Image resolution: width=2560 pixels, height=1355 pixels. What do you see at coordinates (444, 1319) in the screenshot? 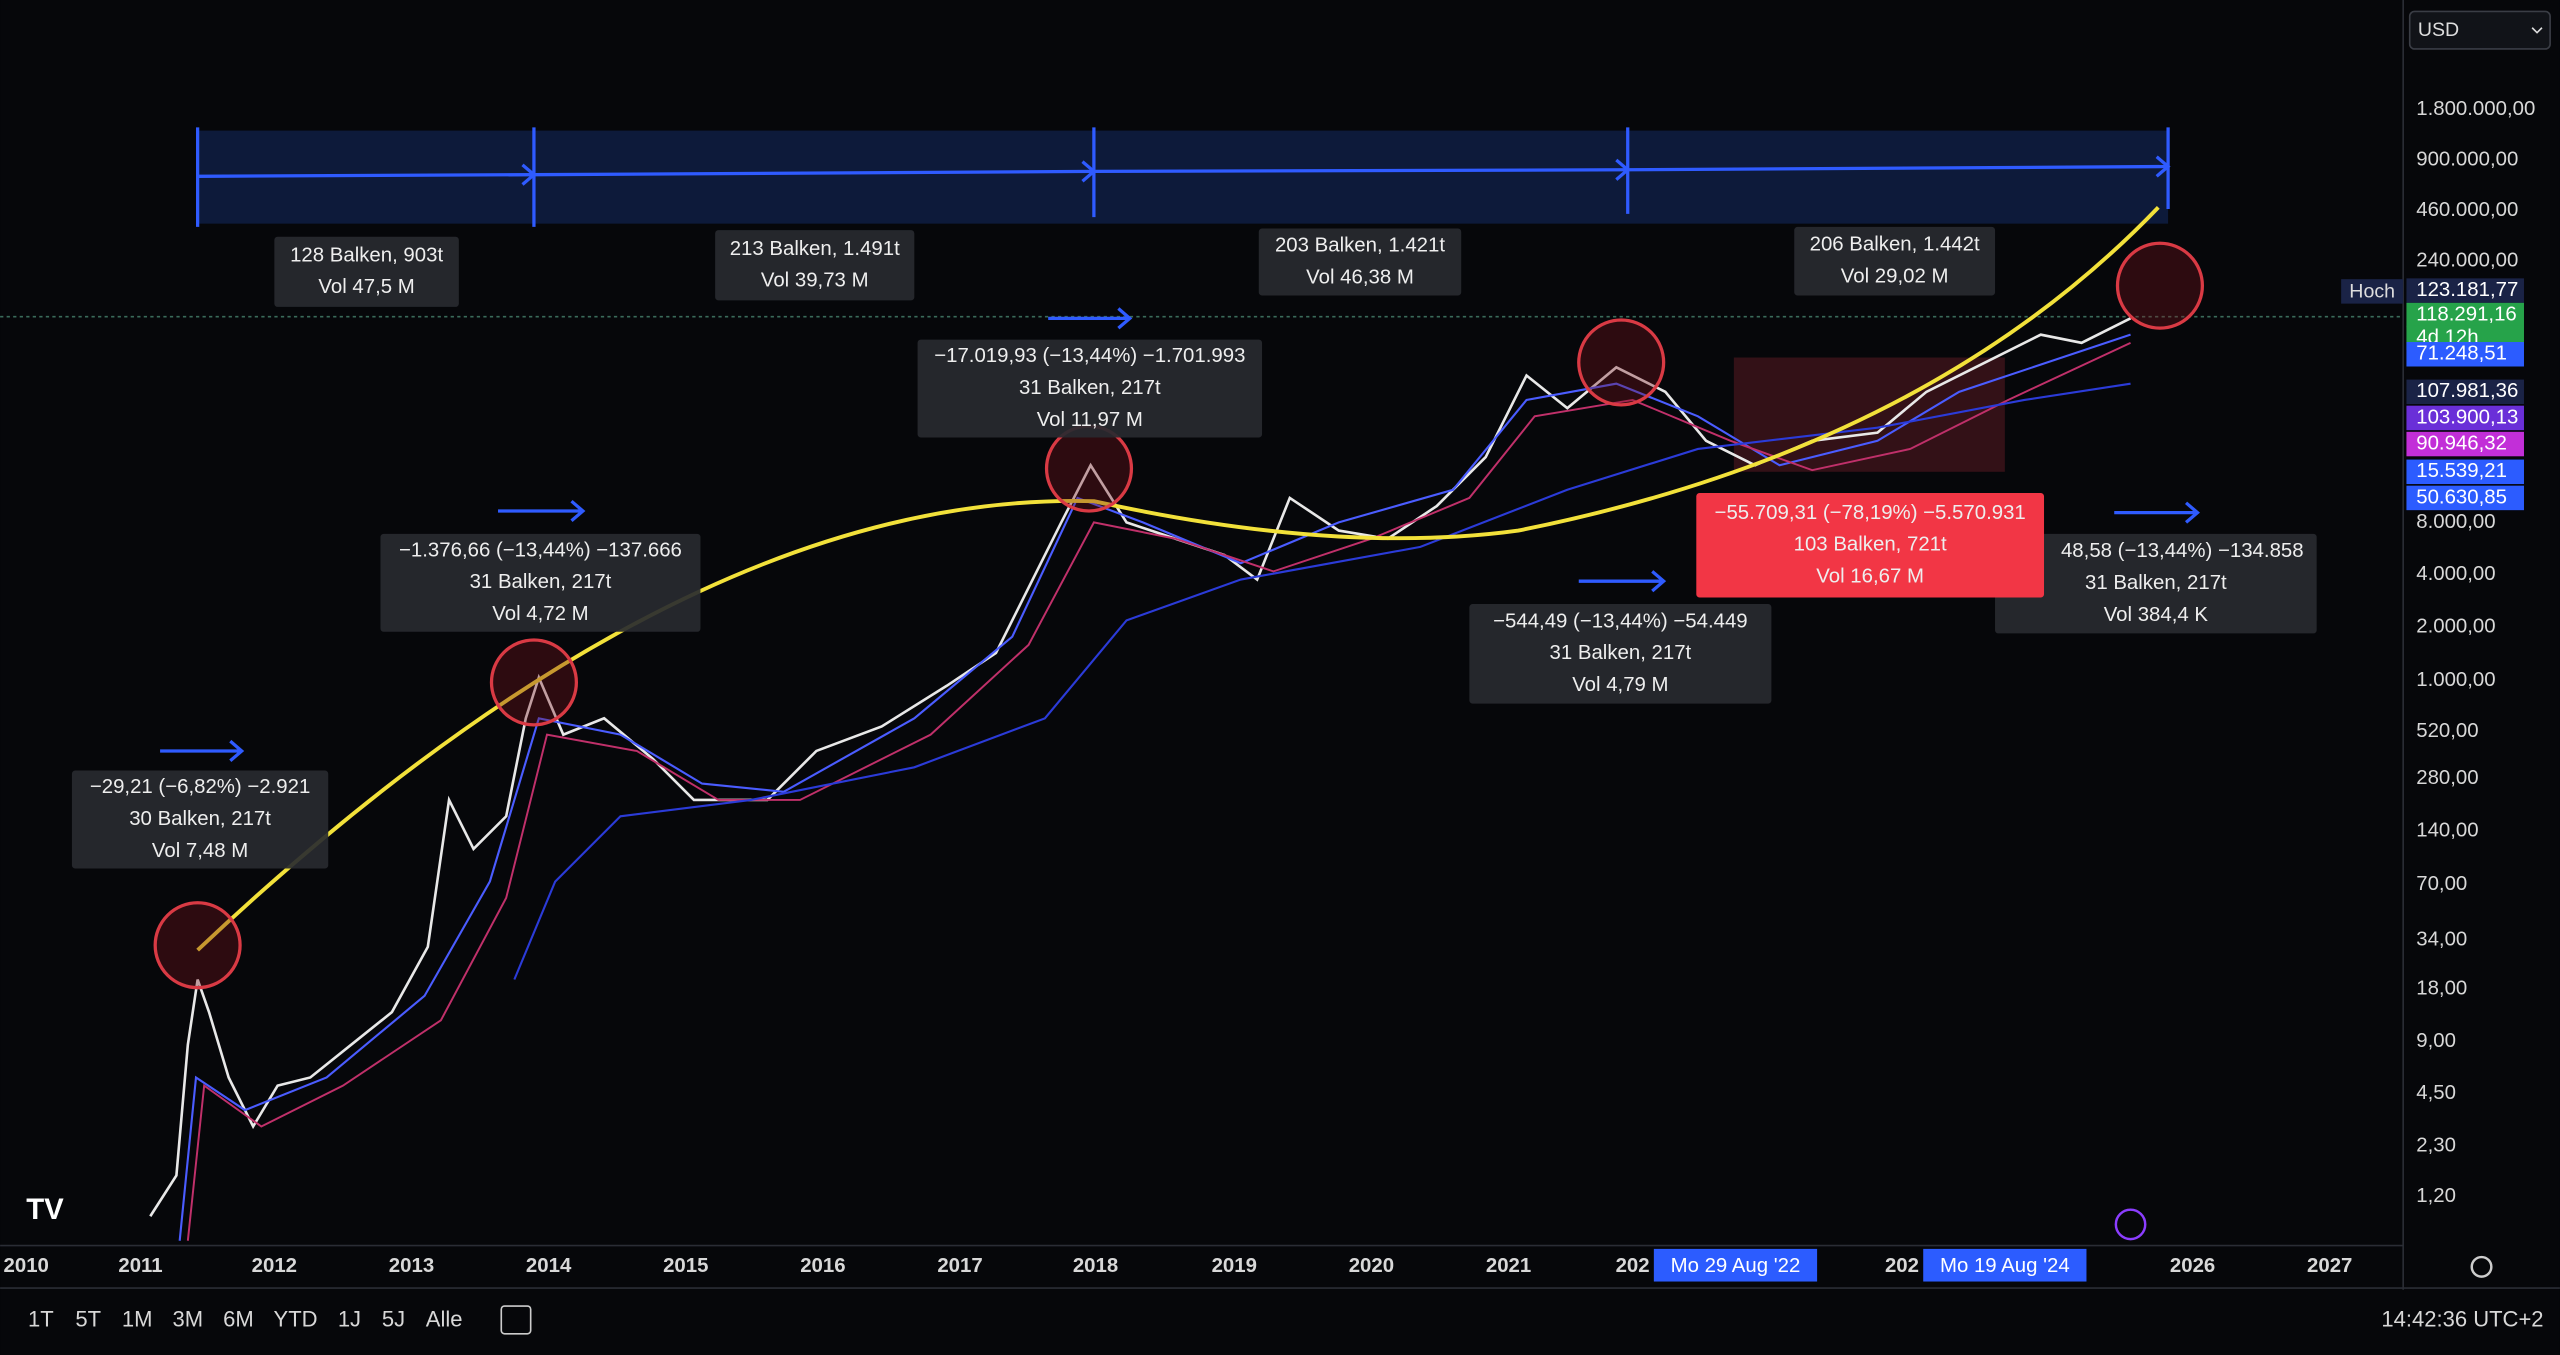
I see `range-button: Alle` at bounding box center [444, 1319].